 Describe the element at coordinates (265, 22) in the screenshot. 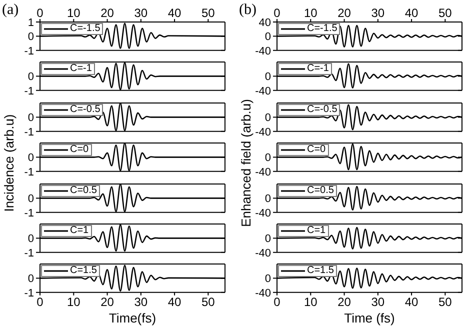

I see `y-tick-label: 40` at that location.